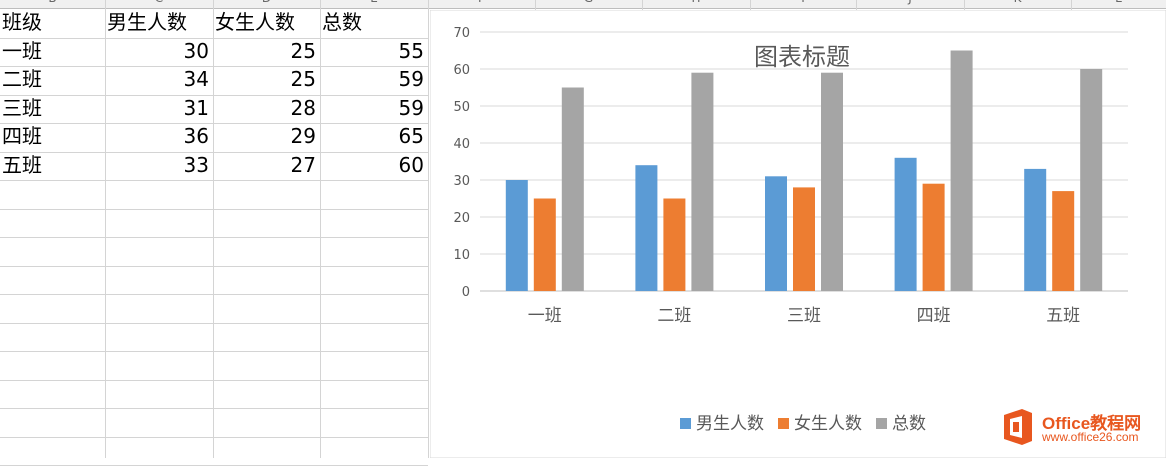 The image size is (1166, 466). What do you see at coordinates (22, 50) in the screenshot?
I see `class-name-cell: 一班` at bounding box center [22, 50].